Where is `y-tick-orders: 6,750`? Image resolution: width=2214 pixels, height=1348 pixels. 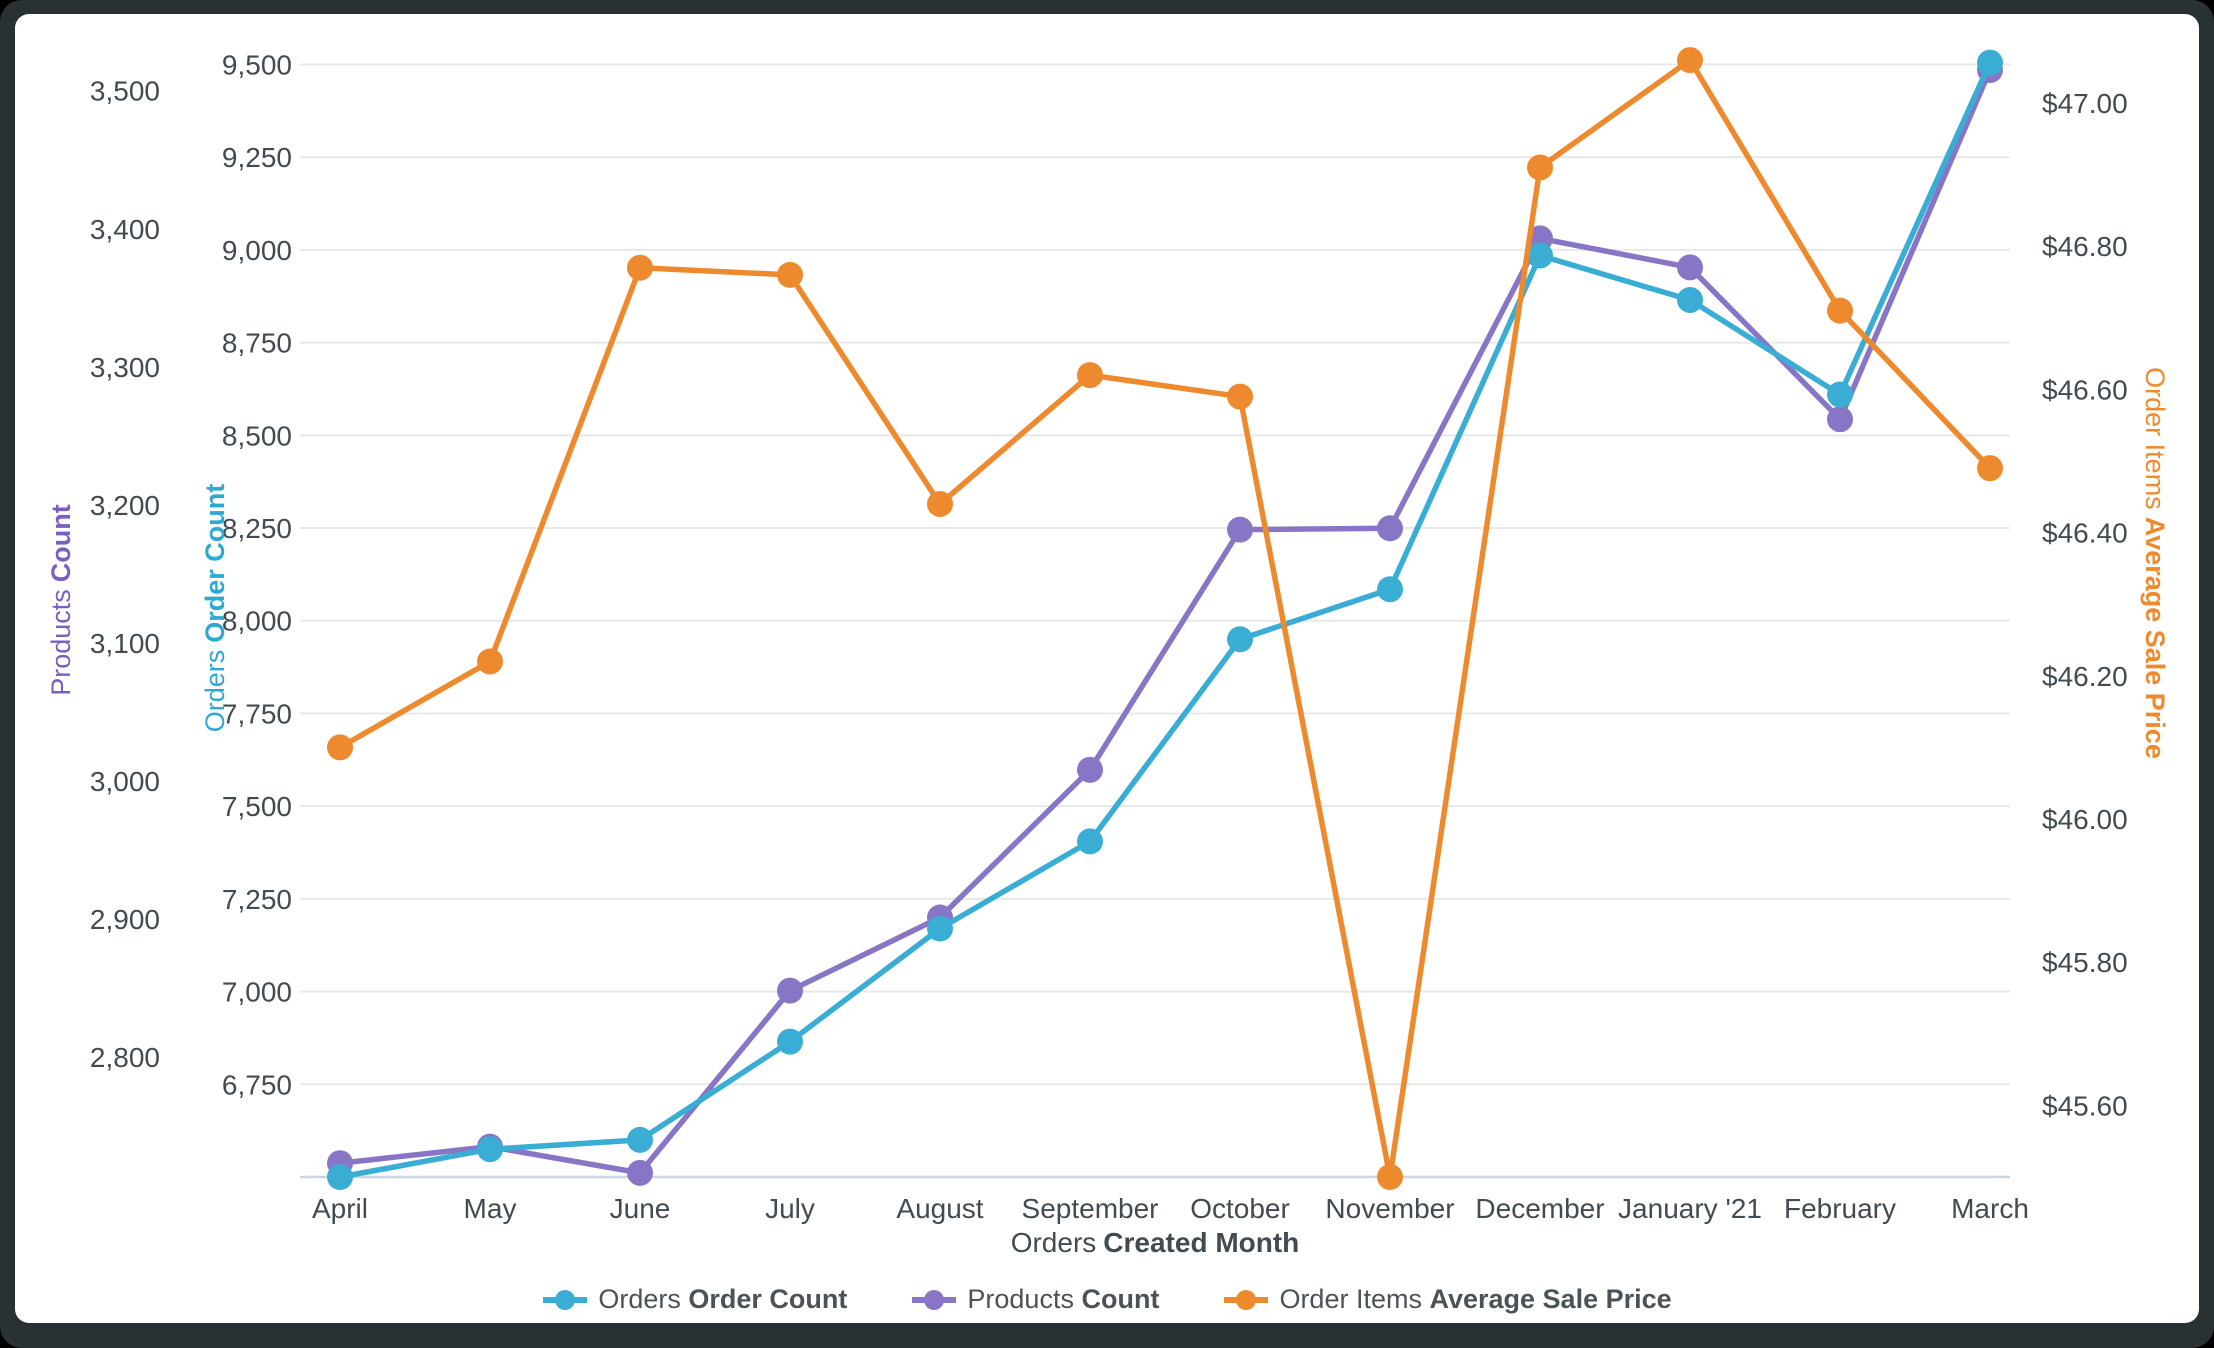
y-tick-orders: 6,750 is located at coordinates (257, 1084).